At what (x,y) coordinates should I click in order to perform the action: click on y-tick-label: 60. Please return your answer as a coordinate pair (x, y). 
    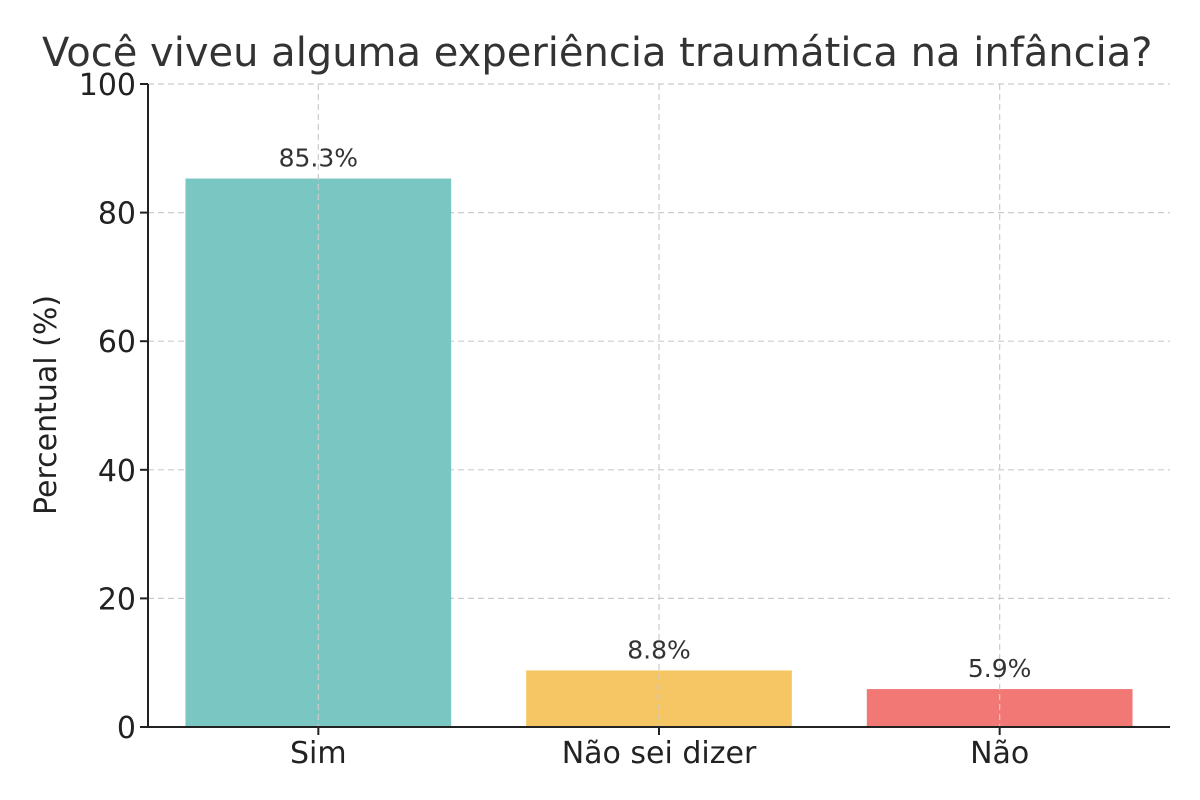
    Looking at the image, I should click on (117, 342).